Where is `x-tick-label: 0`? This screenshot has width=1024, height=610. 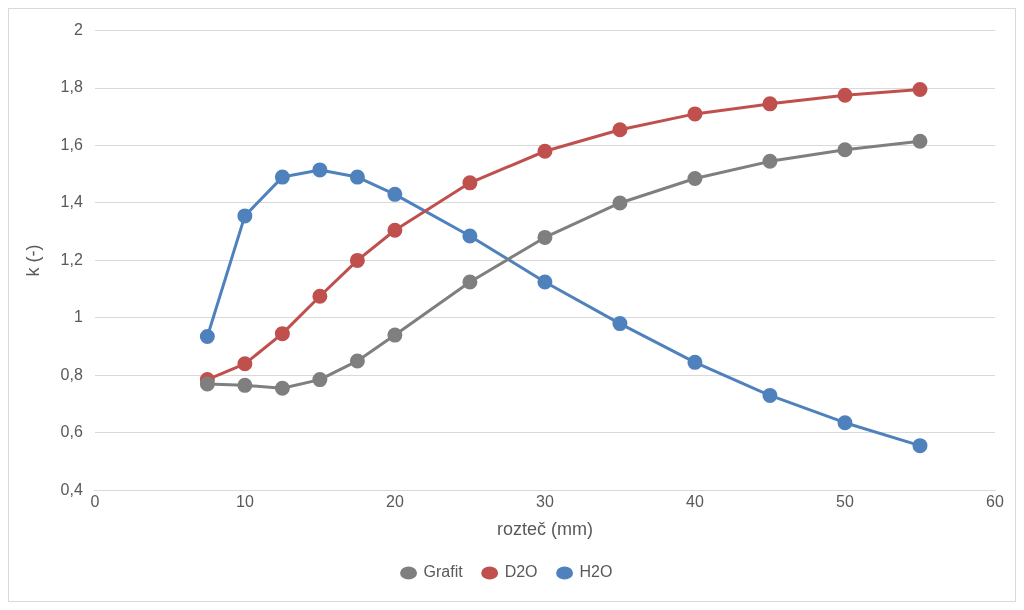 x-tick-label: 0 is located at coordinates (95, 502).